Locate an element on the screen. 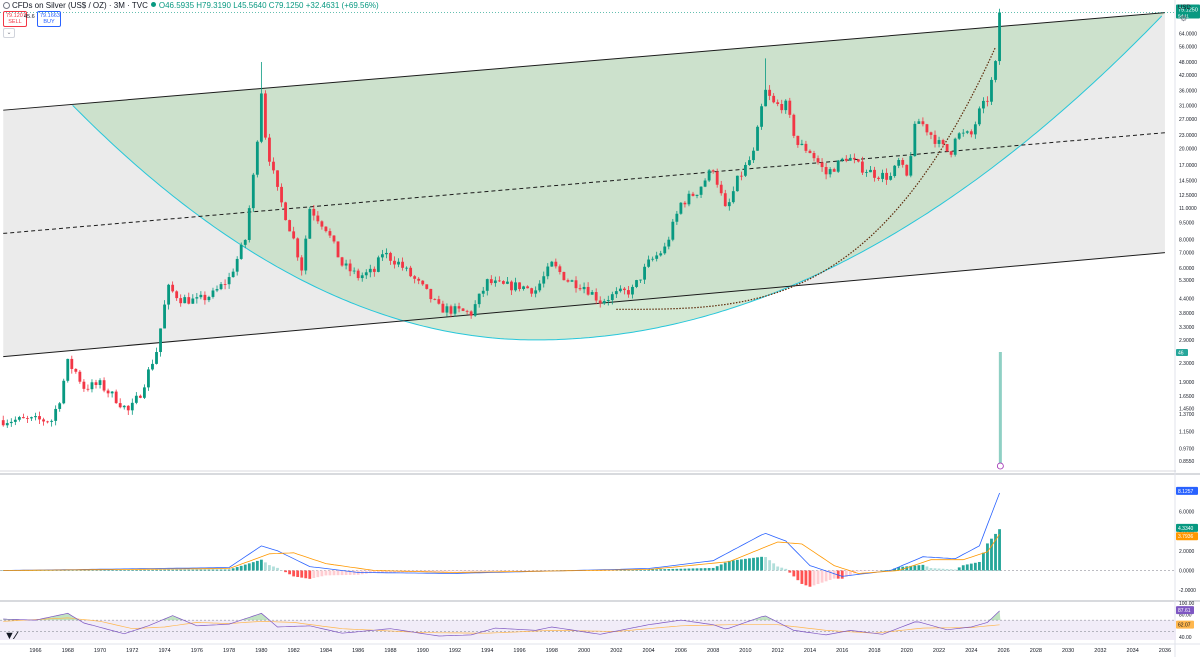 This screenshot has width=1200, height=657. time-tick-label: 1982 is located at coordinates (294, 651).